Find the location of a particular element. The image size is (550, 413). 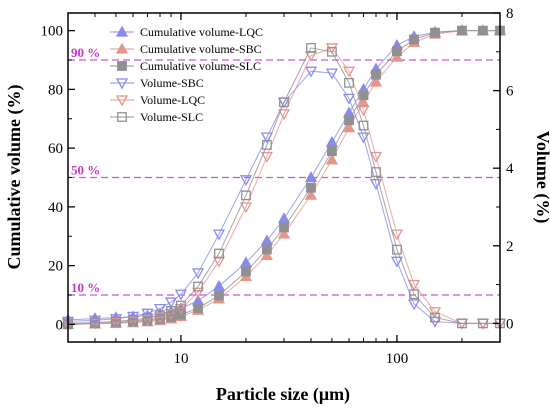

y2-axis-title: Volume (%) is located at coordinates (541, 177).